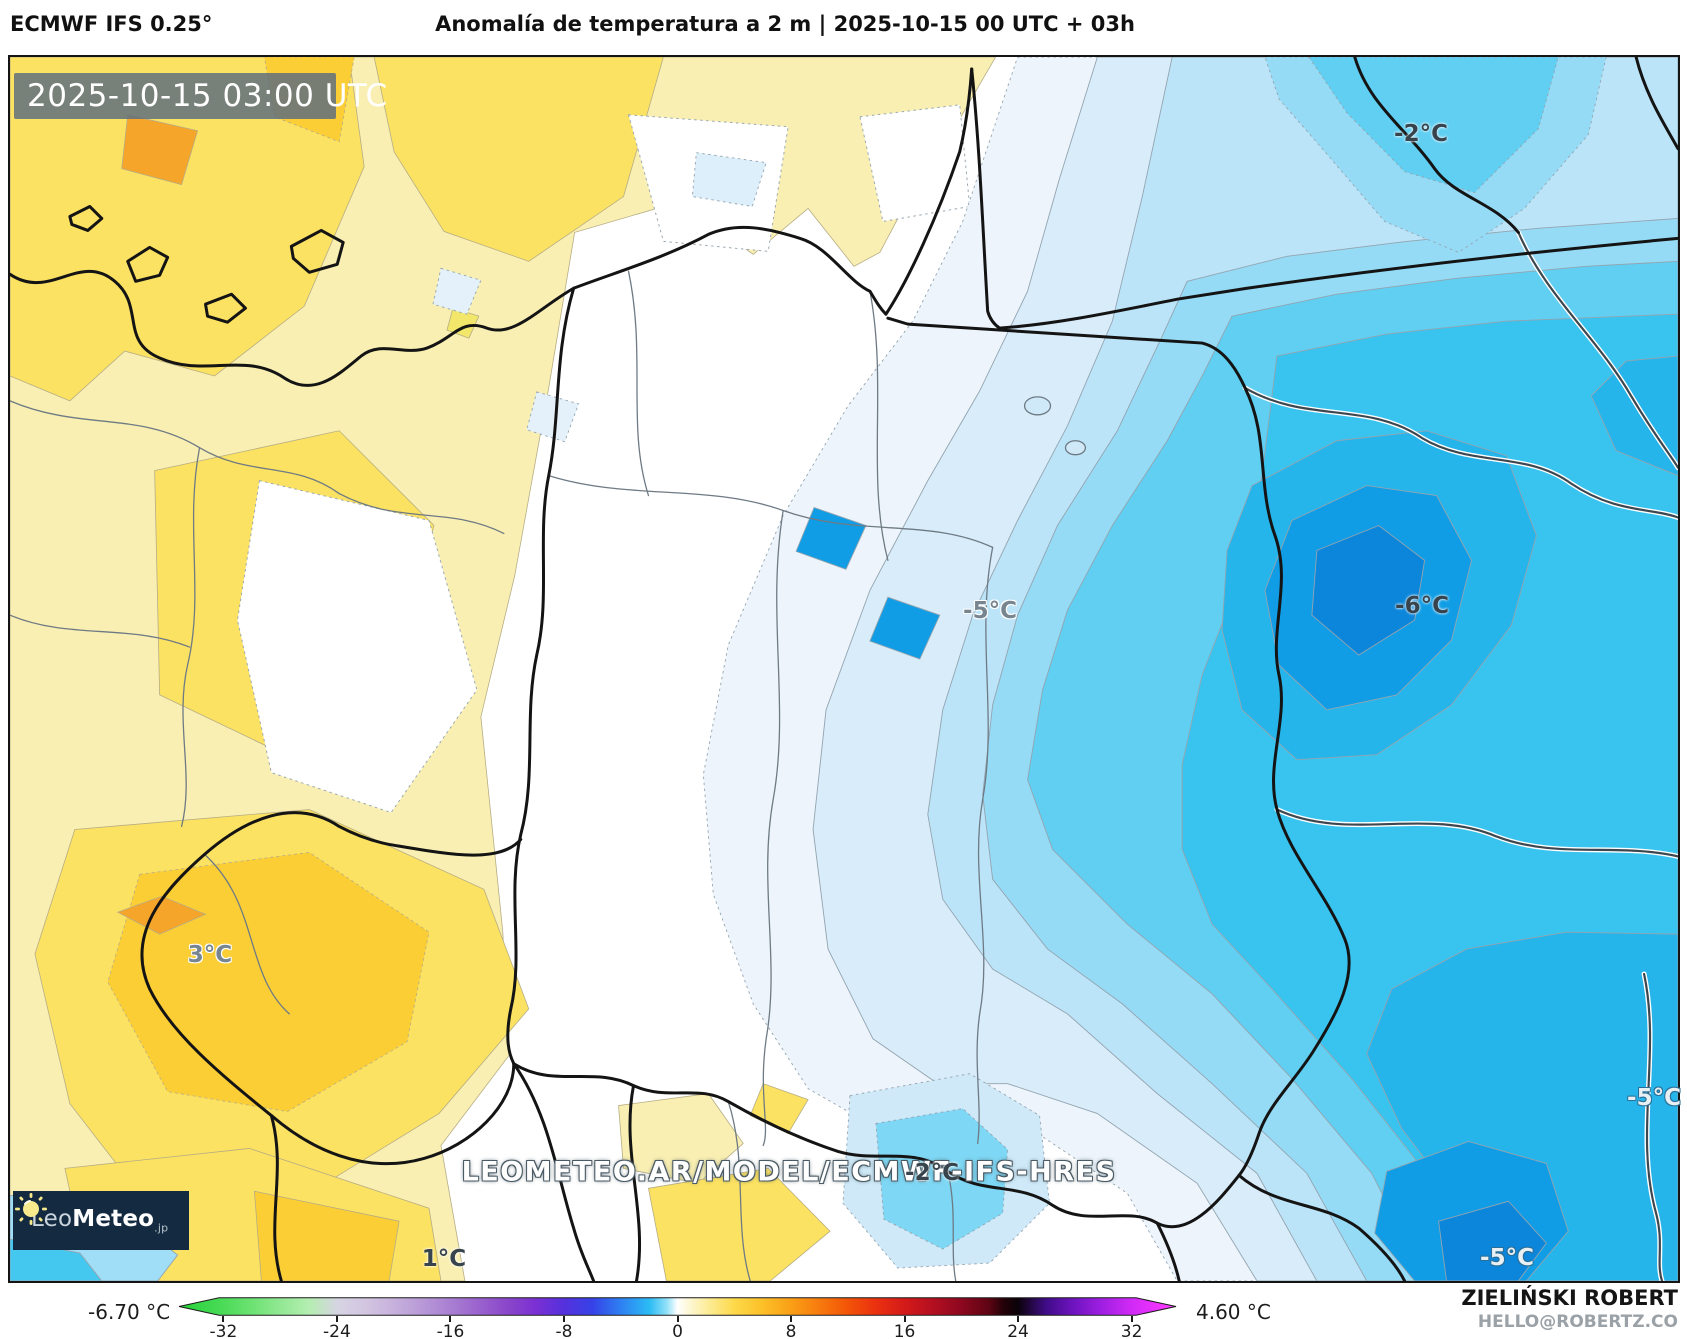  I want to click on sun-icon, so click(31, 1209).